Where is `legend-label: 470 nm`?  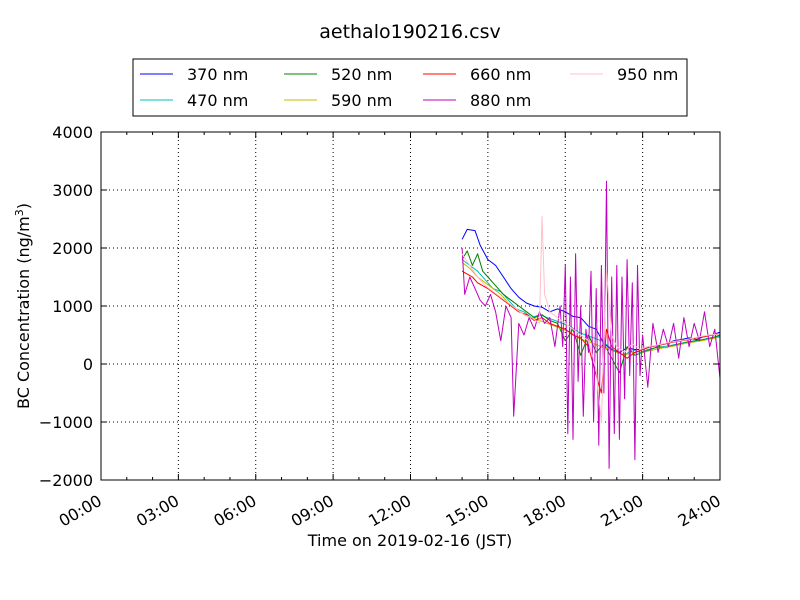
legend-label: 470 nm is located at coordinates (217, 100).